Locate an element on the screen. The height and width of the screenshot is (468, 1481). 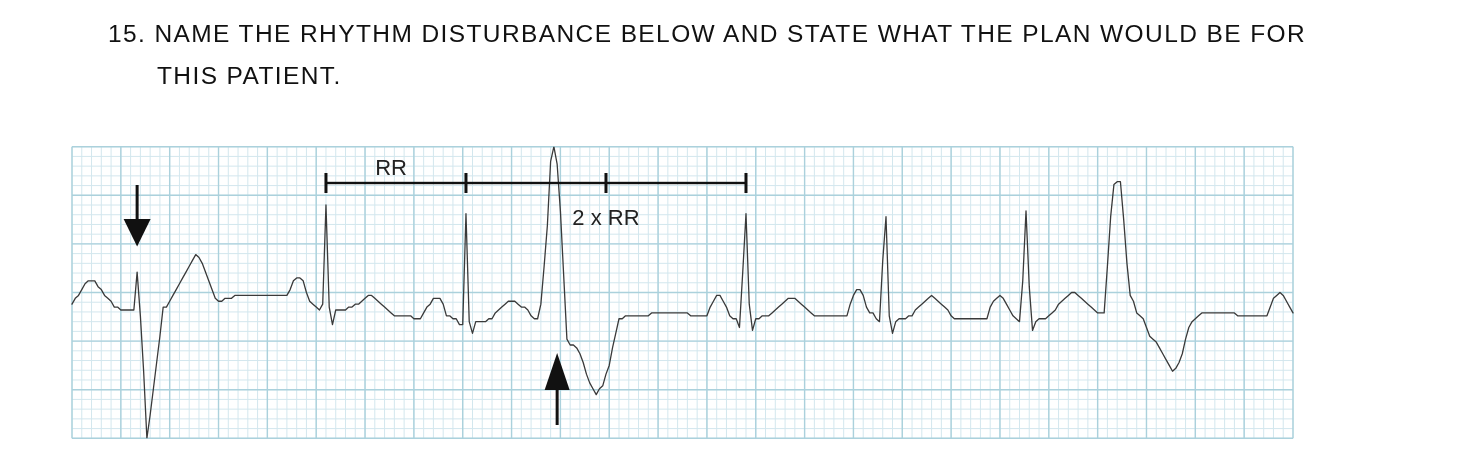
annotation: RR is located at coordinates (391, 167).